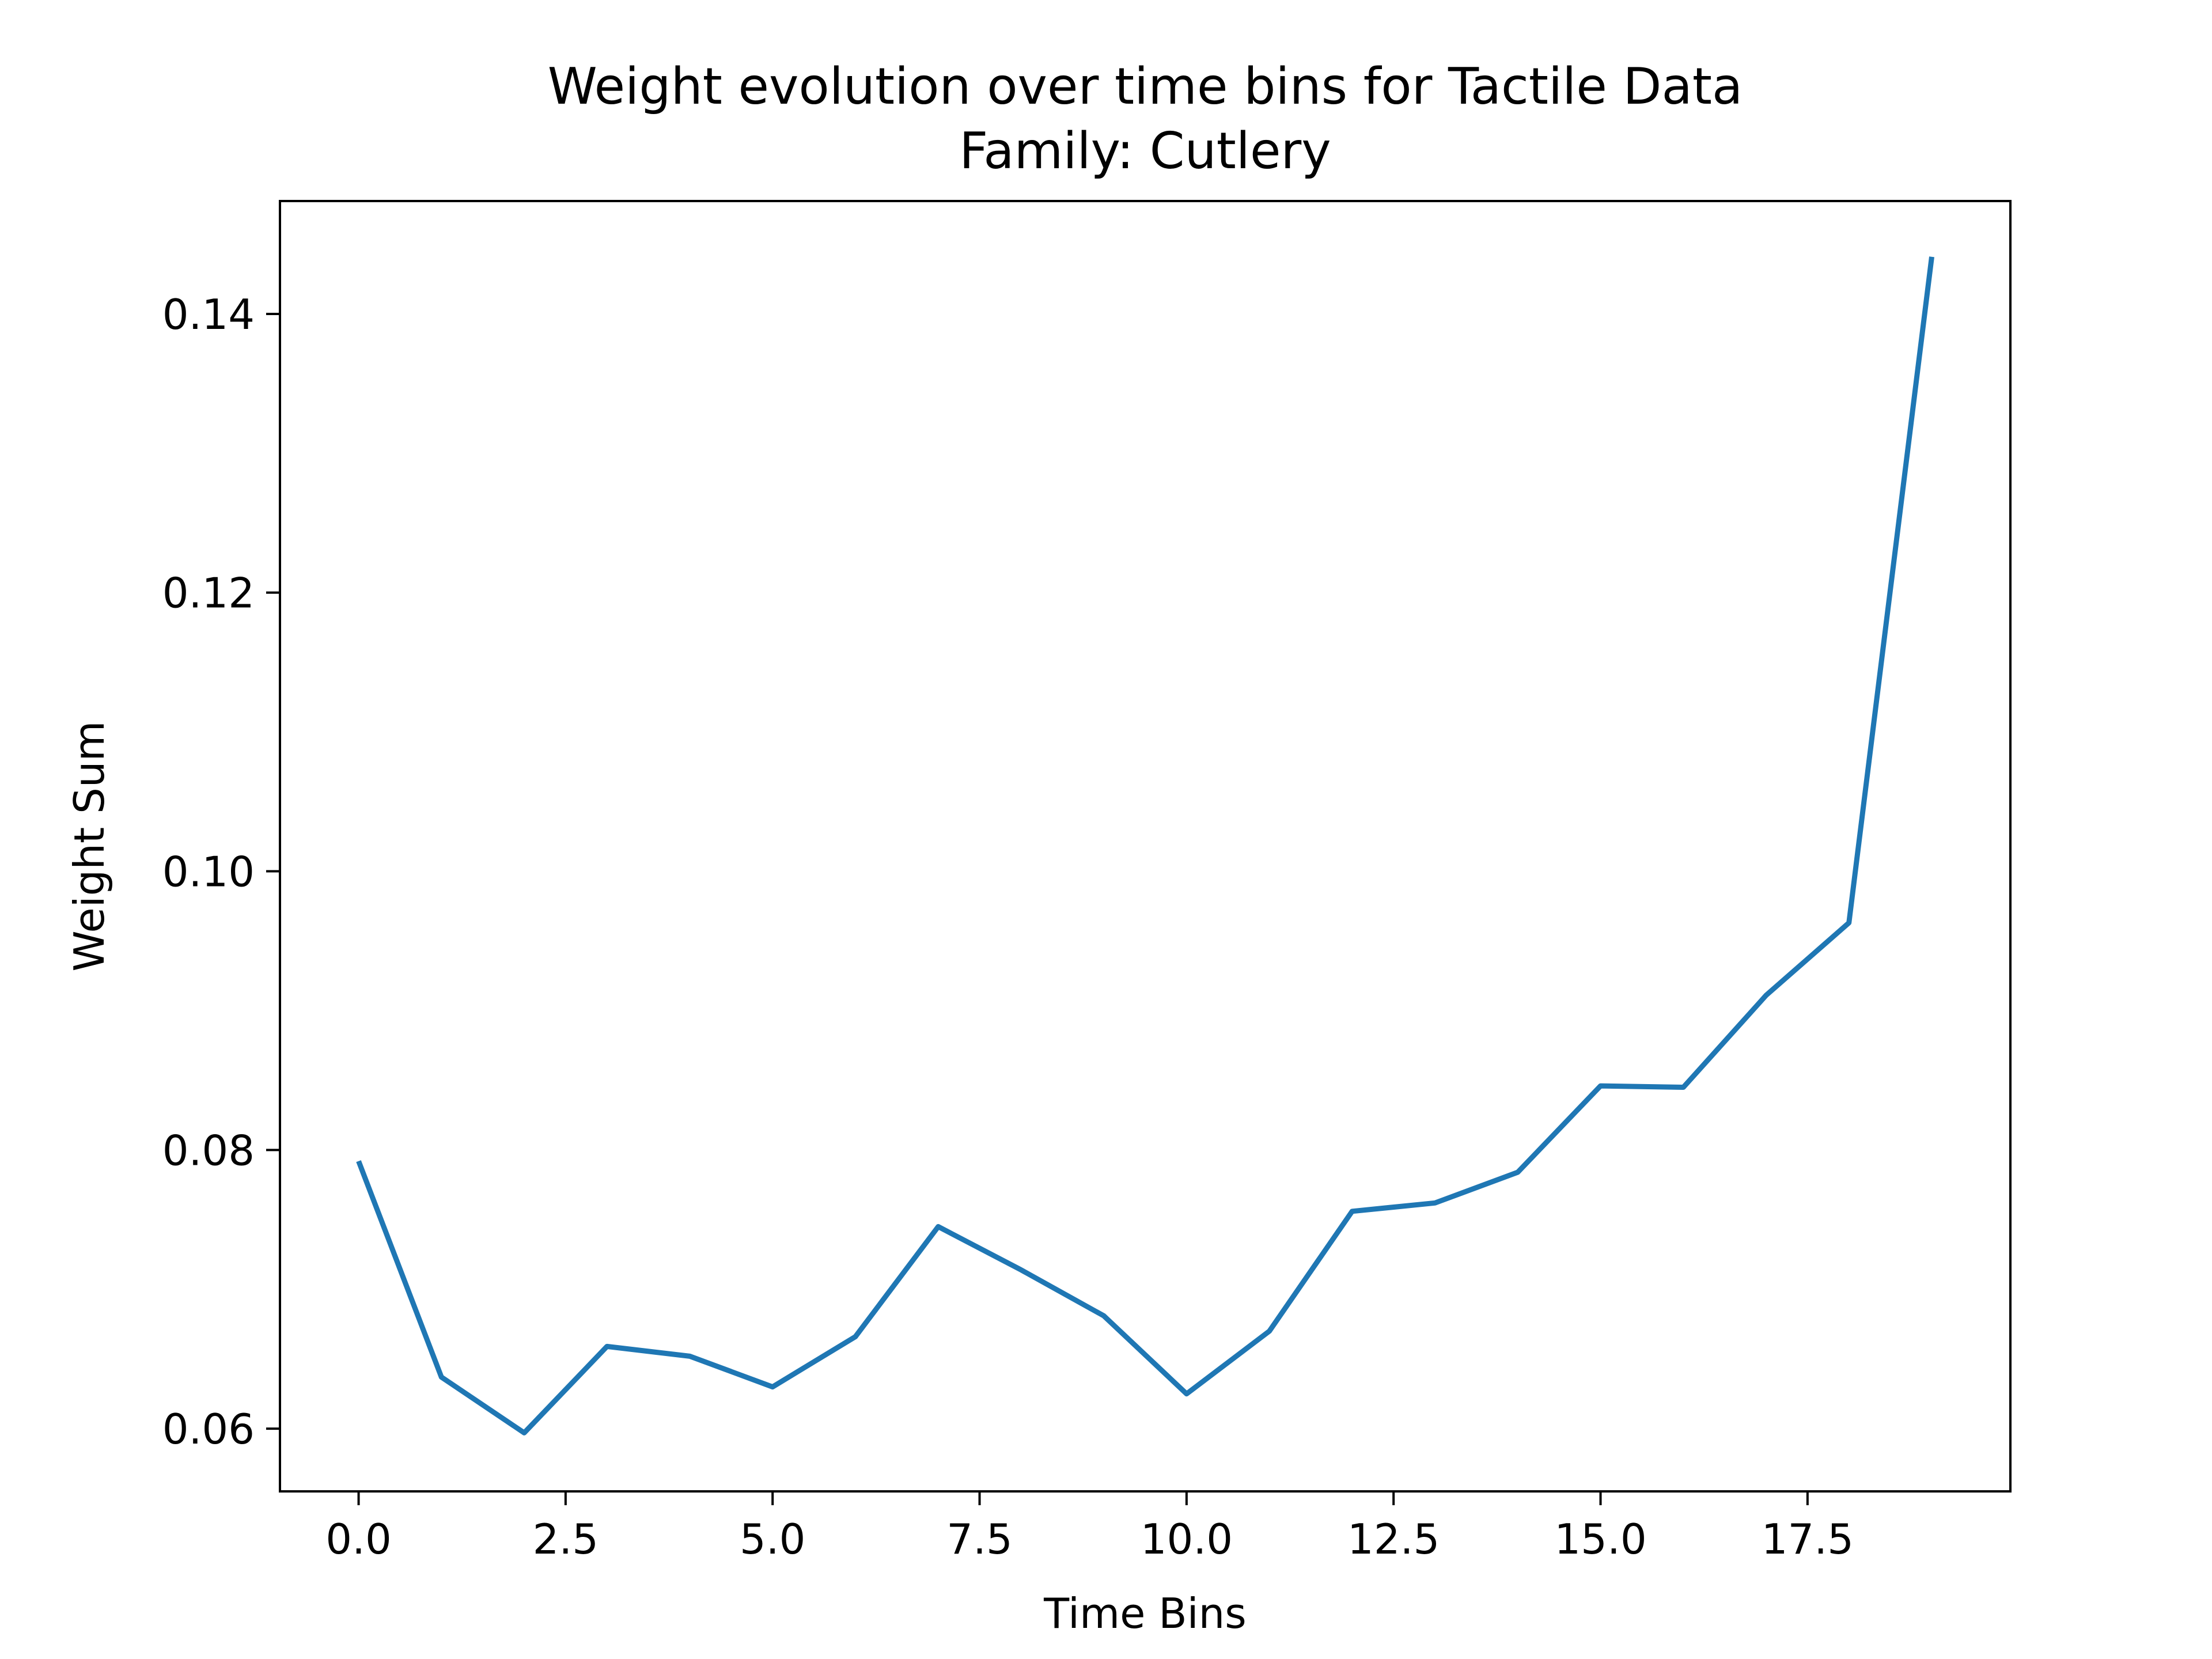  I want to click on x-tick-label: 10.0, so click(1187, 1539).